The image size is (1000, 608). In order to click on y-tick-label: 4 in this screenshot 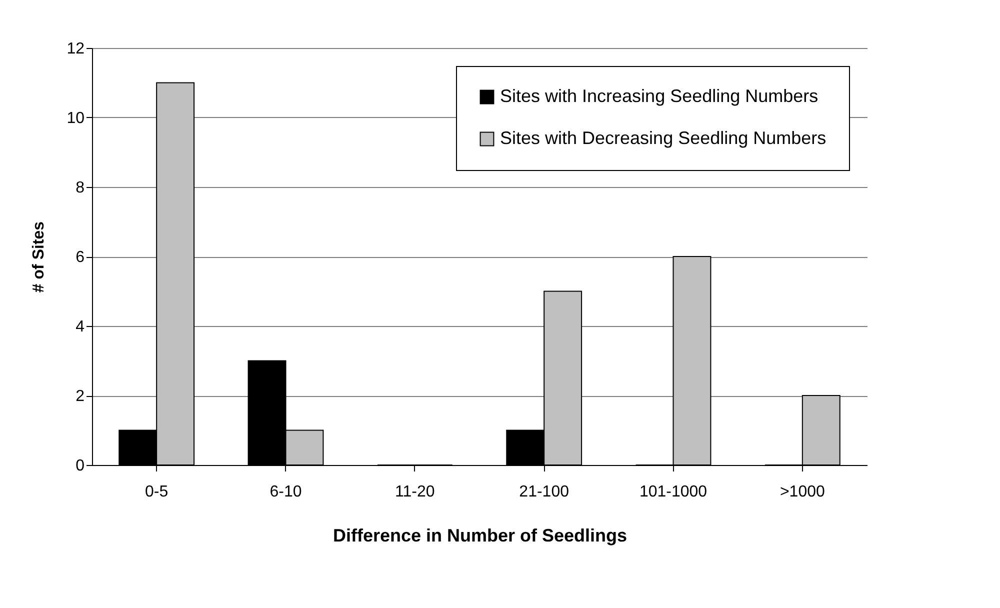, I will do `click(80, 327)`.